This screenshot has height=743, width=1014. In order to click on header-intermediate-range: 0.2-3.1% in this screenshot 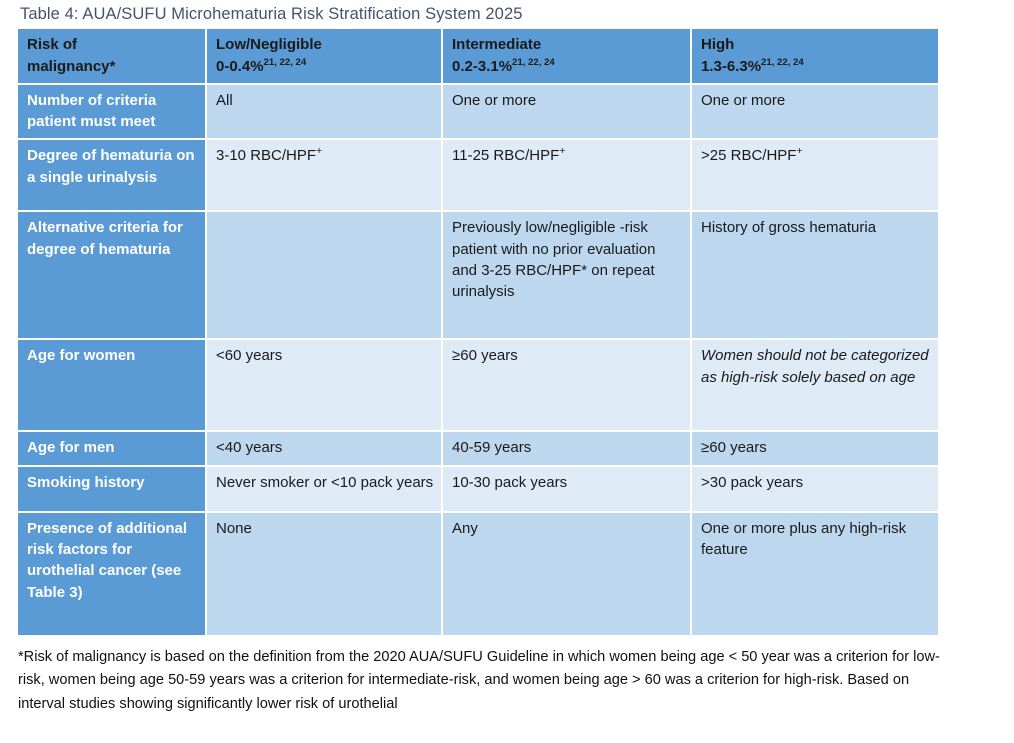, I will do `click(482, 66)`.